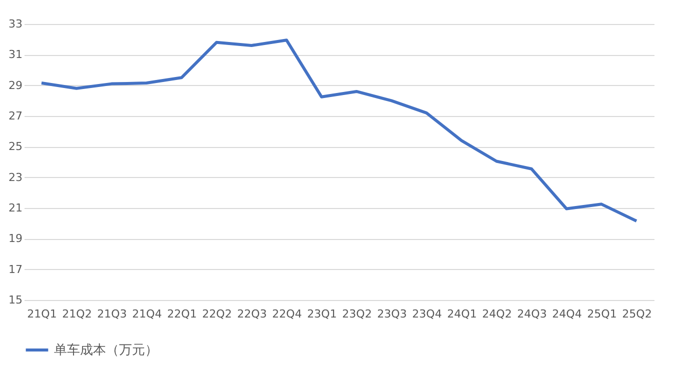 The height and width of the screenshot is (373, 696). What do you see at coordinates (217, 314) in the screenshot?
I see `x-tick-label: 22Q2` at bounding box center [217, 314].